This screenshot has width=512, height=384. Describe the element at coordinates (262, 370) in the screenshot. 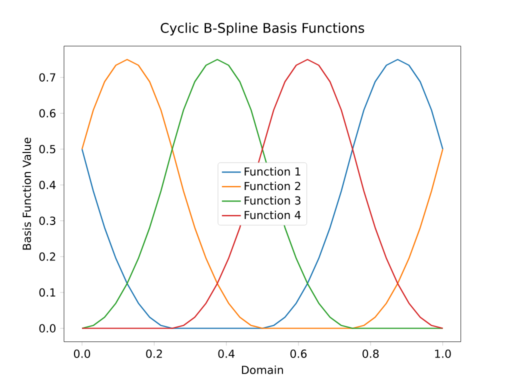

I see `x-axis-title: Domain` at that location.